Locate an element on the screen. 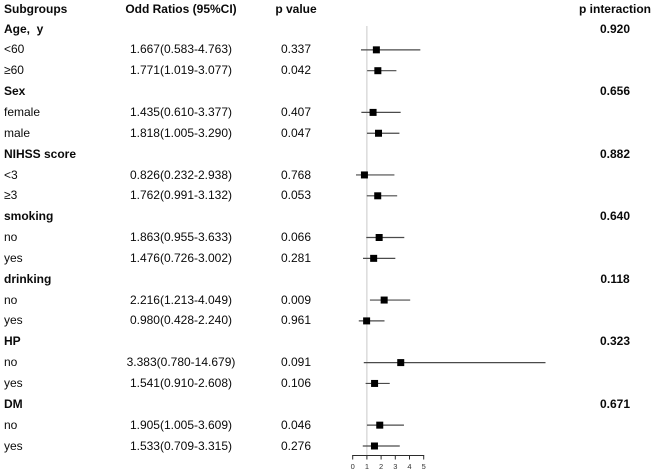 The height and width of the screenshot is (474, 660). p-value: 0.961 is located at coordinates (296, 320).